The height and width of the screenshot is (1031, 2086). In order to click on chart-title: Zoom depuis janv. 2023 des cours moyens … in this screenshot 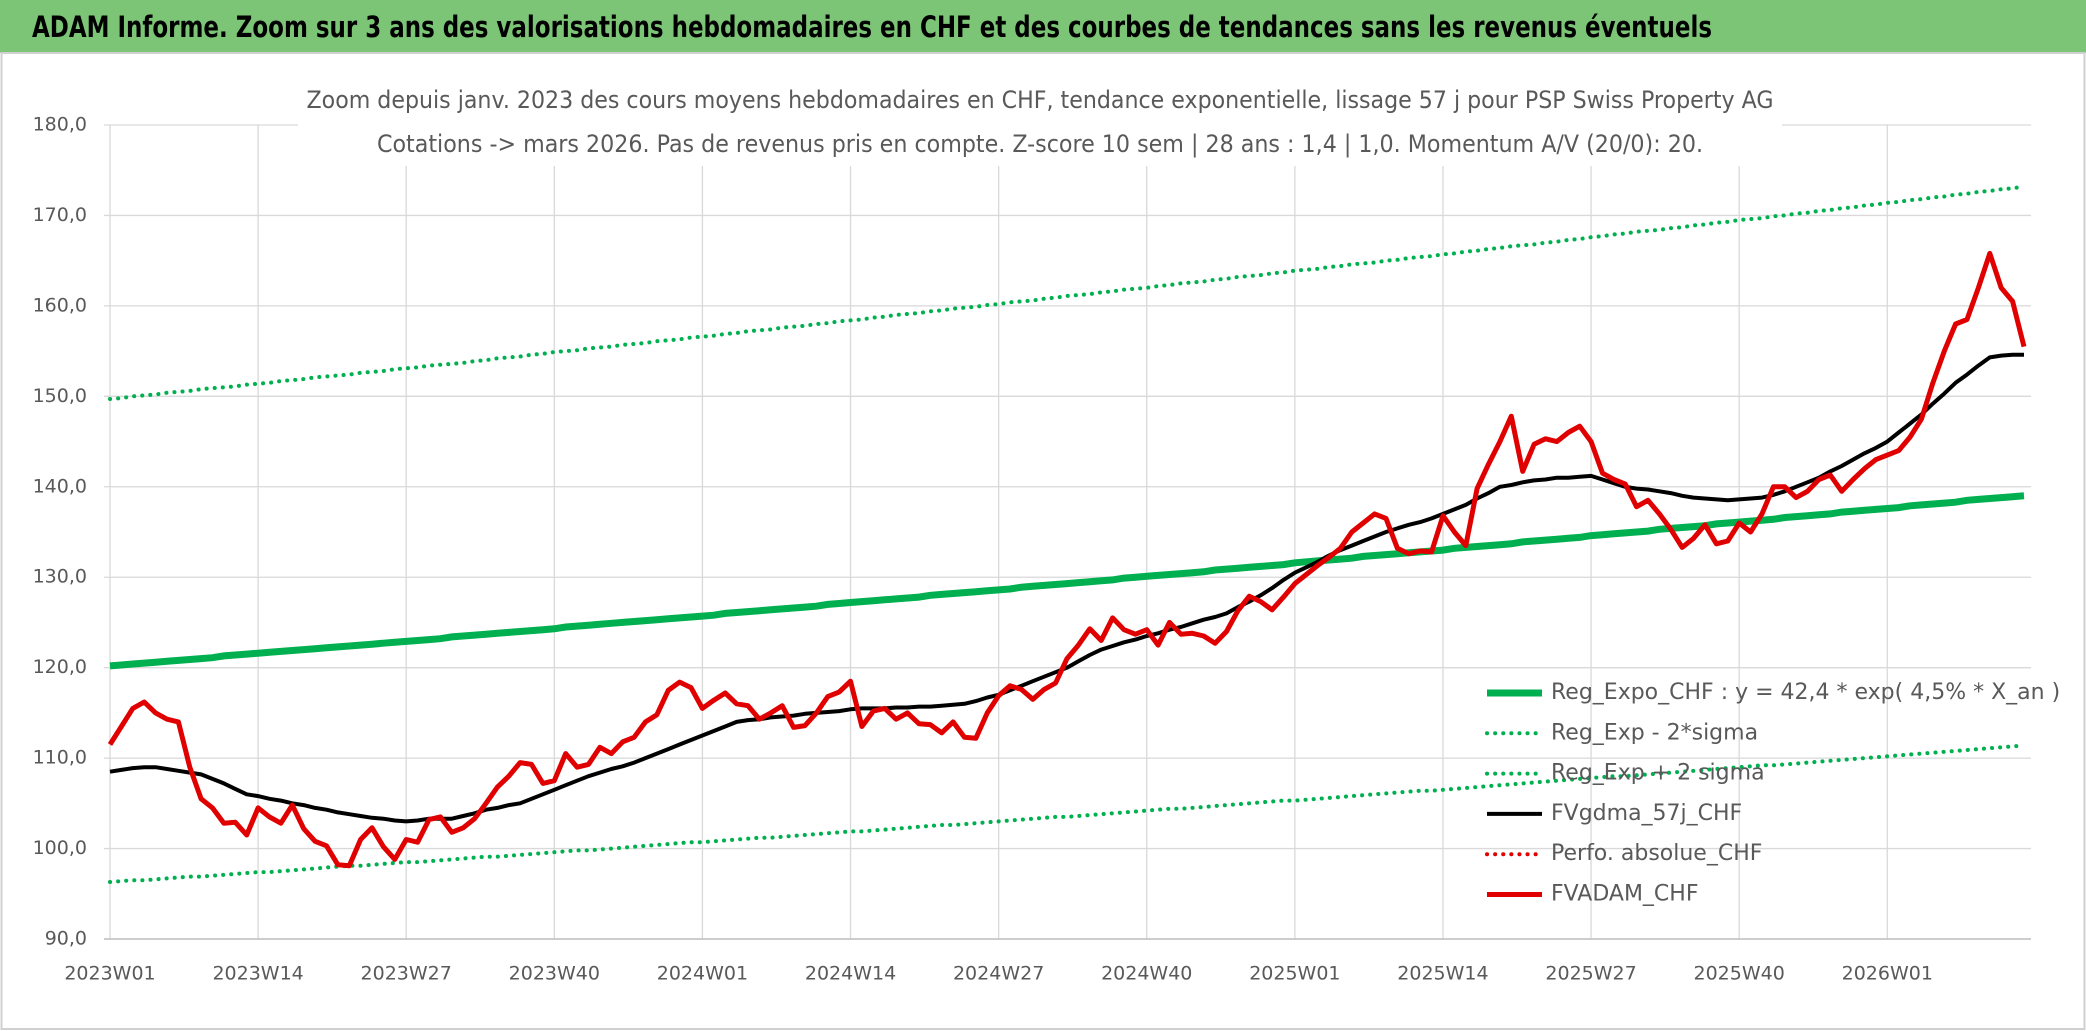, I will do `click(1040, 100)`.